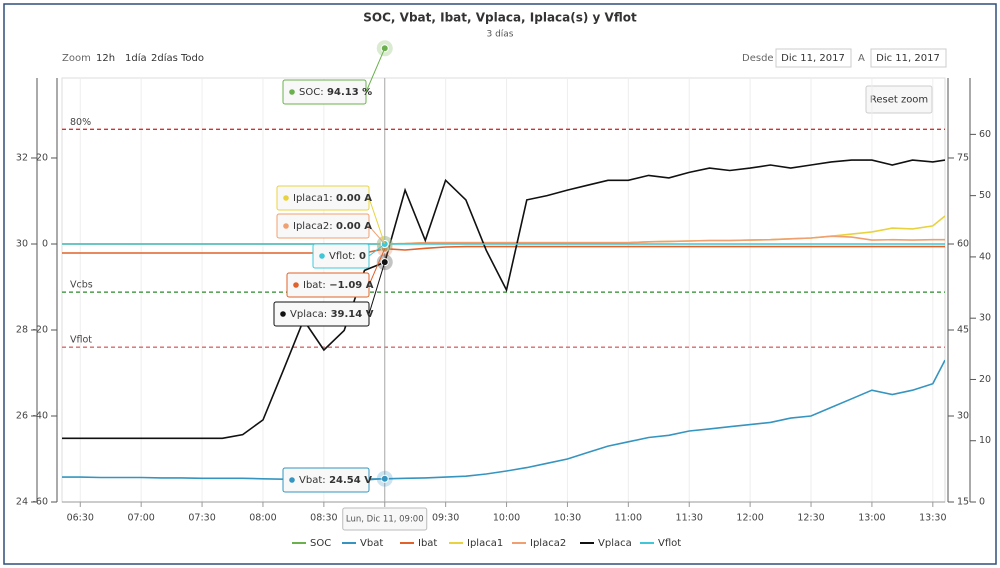  I want to click on reset-zoom-button, so click(899, 99).